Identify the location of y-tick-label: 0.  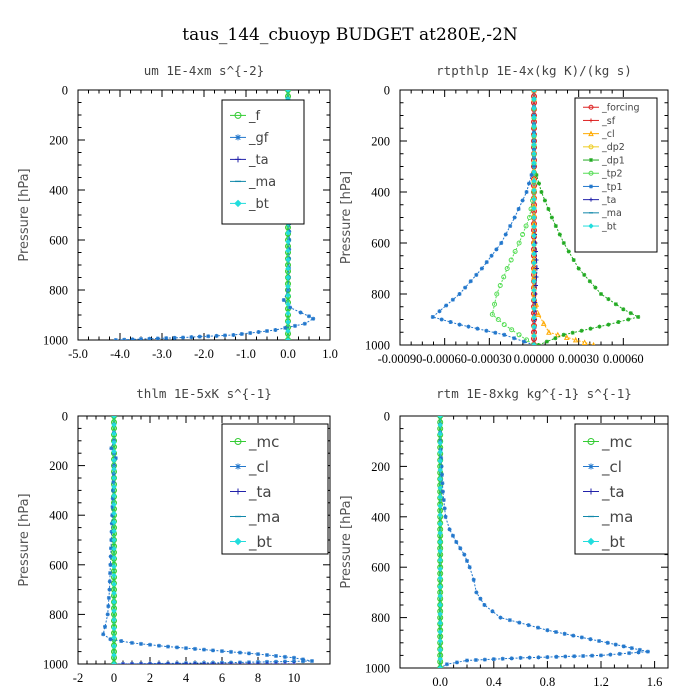
(387, 417).